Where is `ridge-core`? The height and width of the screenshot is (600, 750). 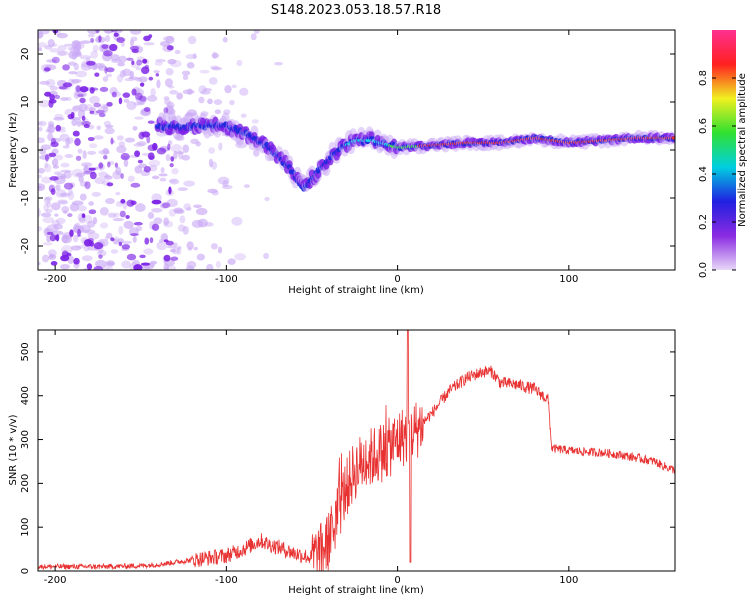 ridge-core is located at coordinates (673, 138).